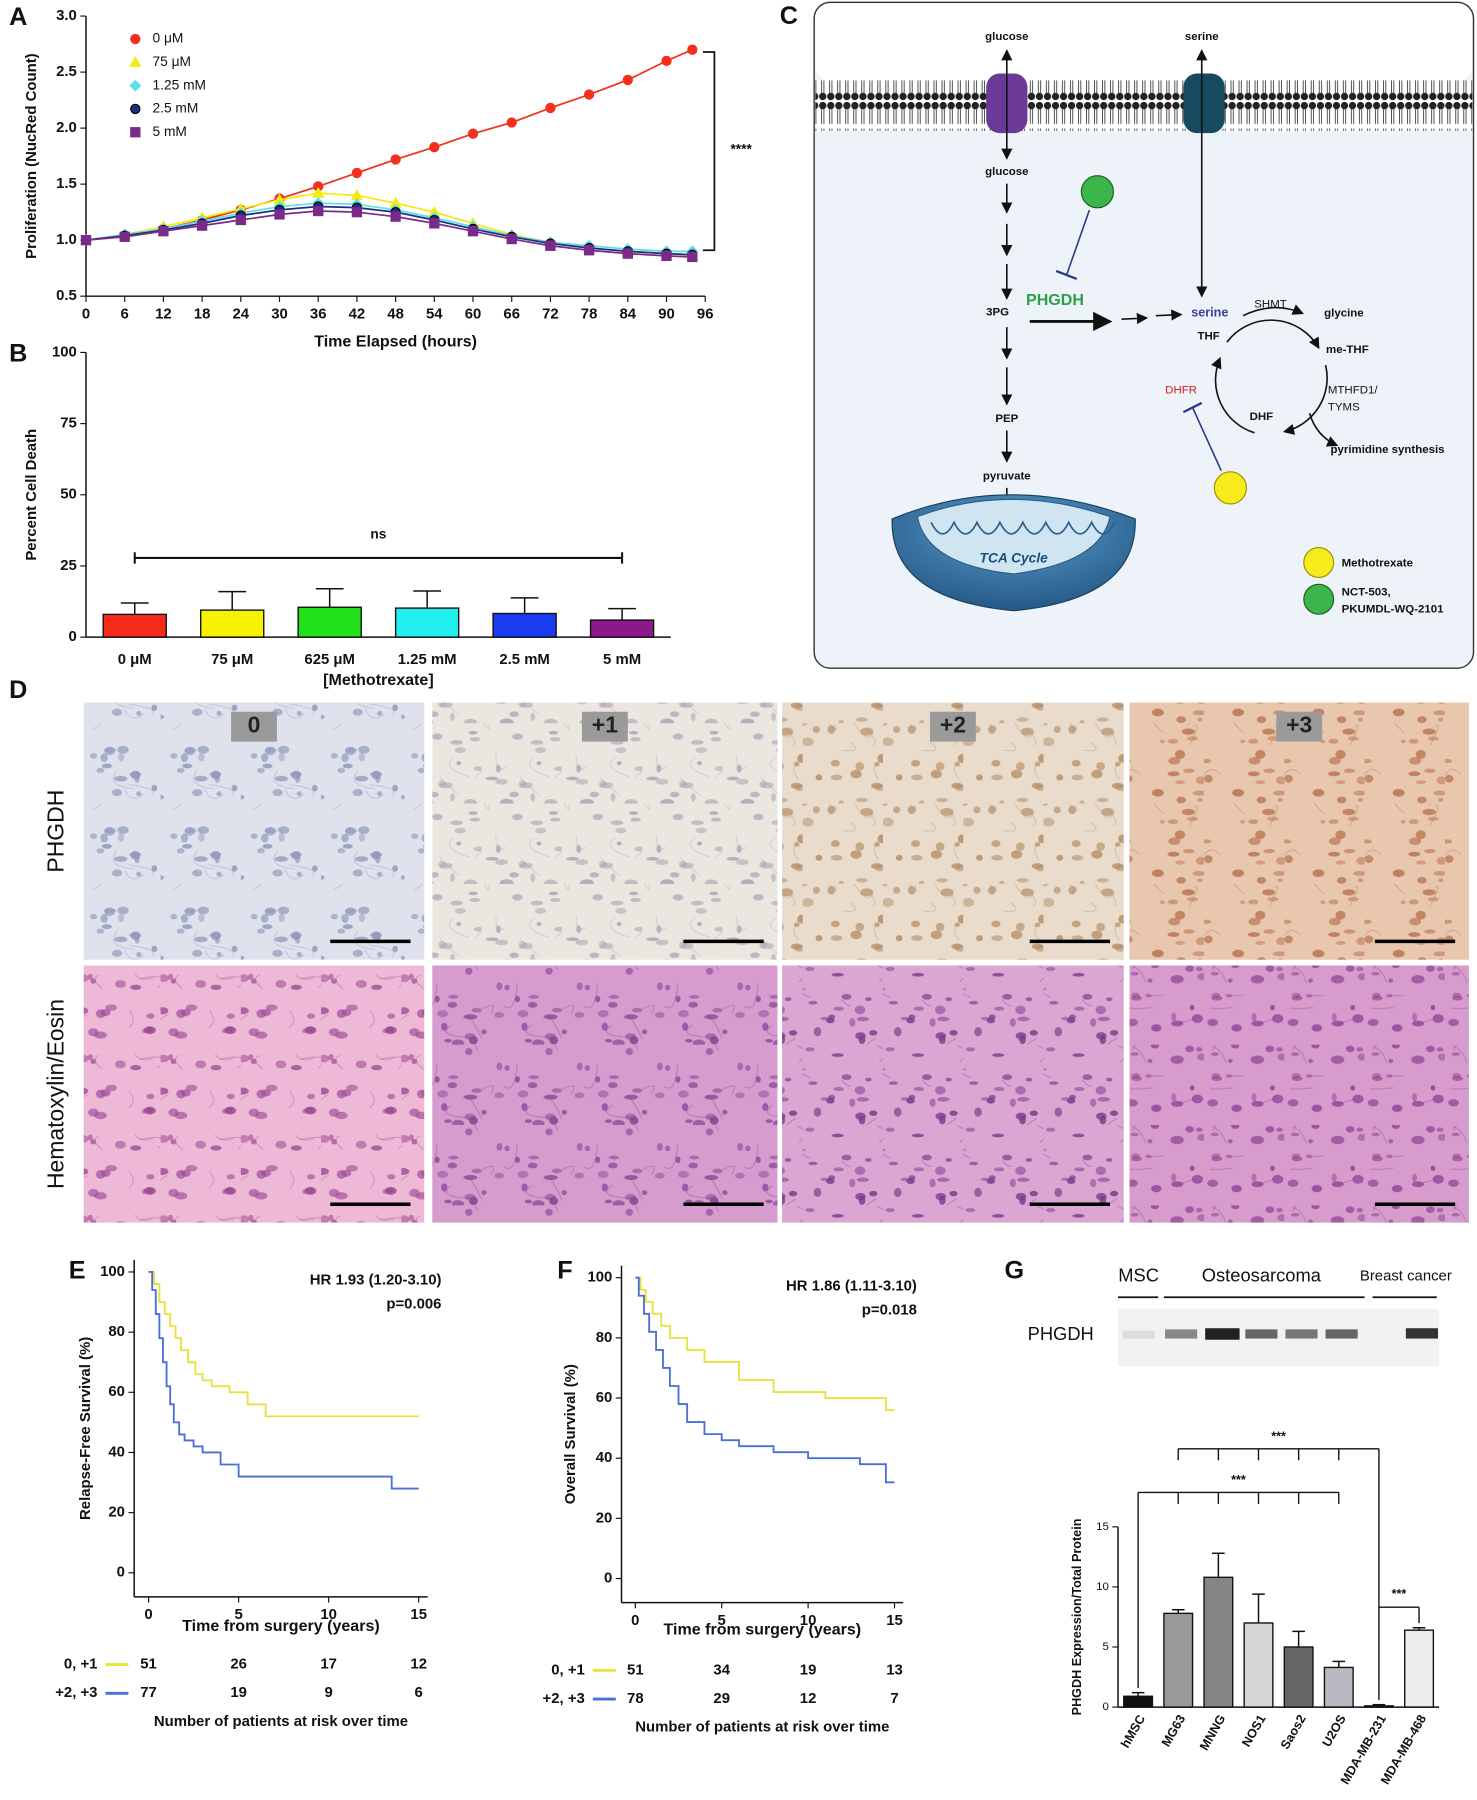  I want to click on y-tick-label: 0.5, so click(66, 296).